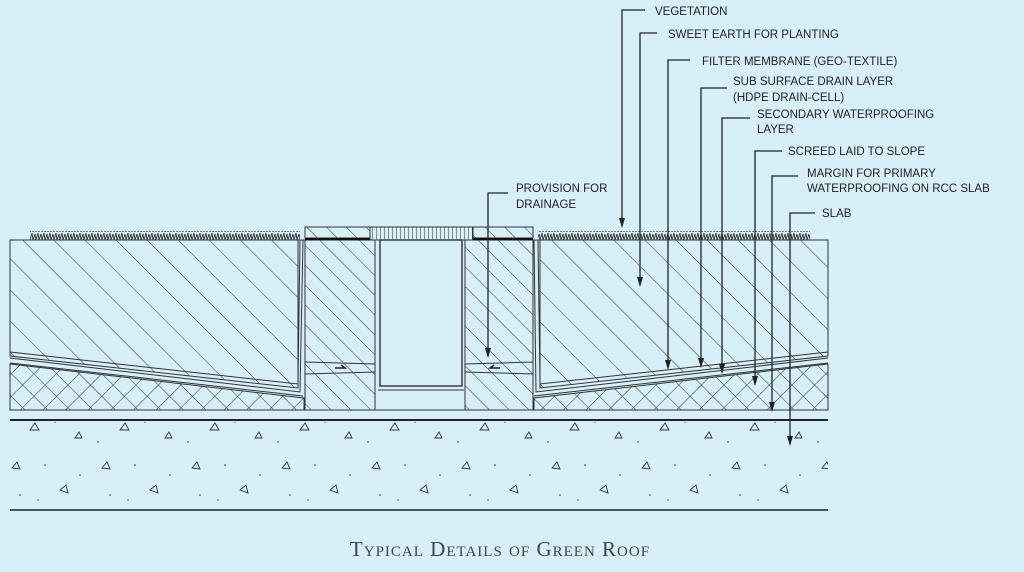  Describe the element at coordinates (837, 214) in the screenshot. I see `label-slab: SLAB` at that location.